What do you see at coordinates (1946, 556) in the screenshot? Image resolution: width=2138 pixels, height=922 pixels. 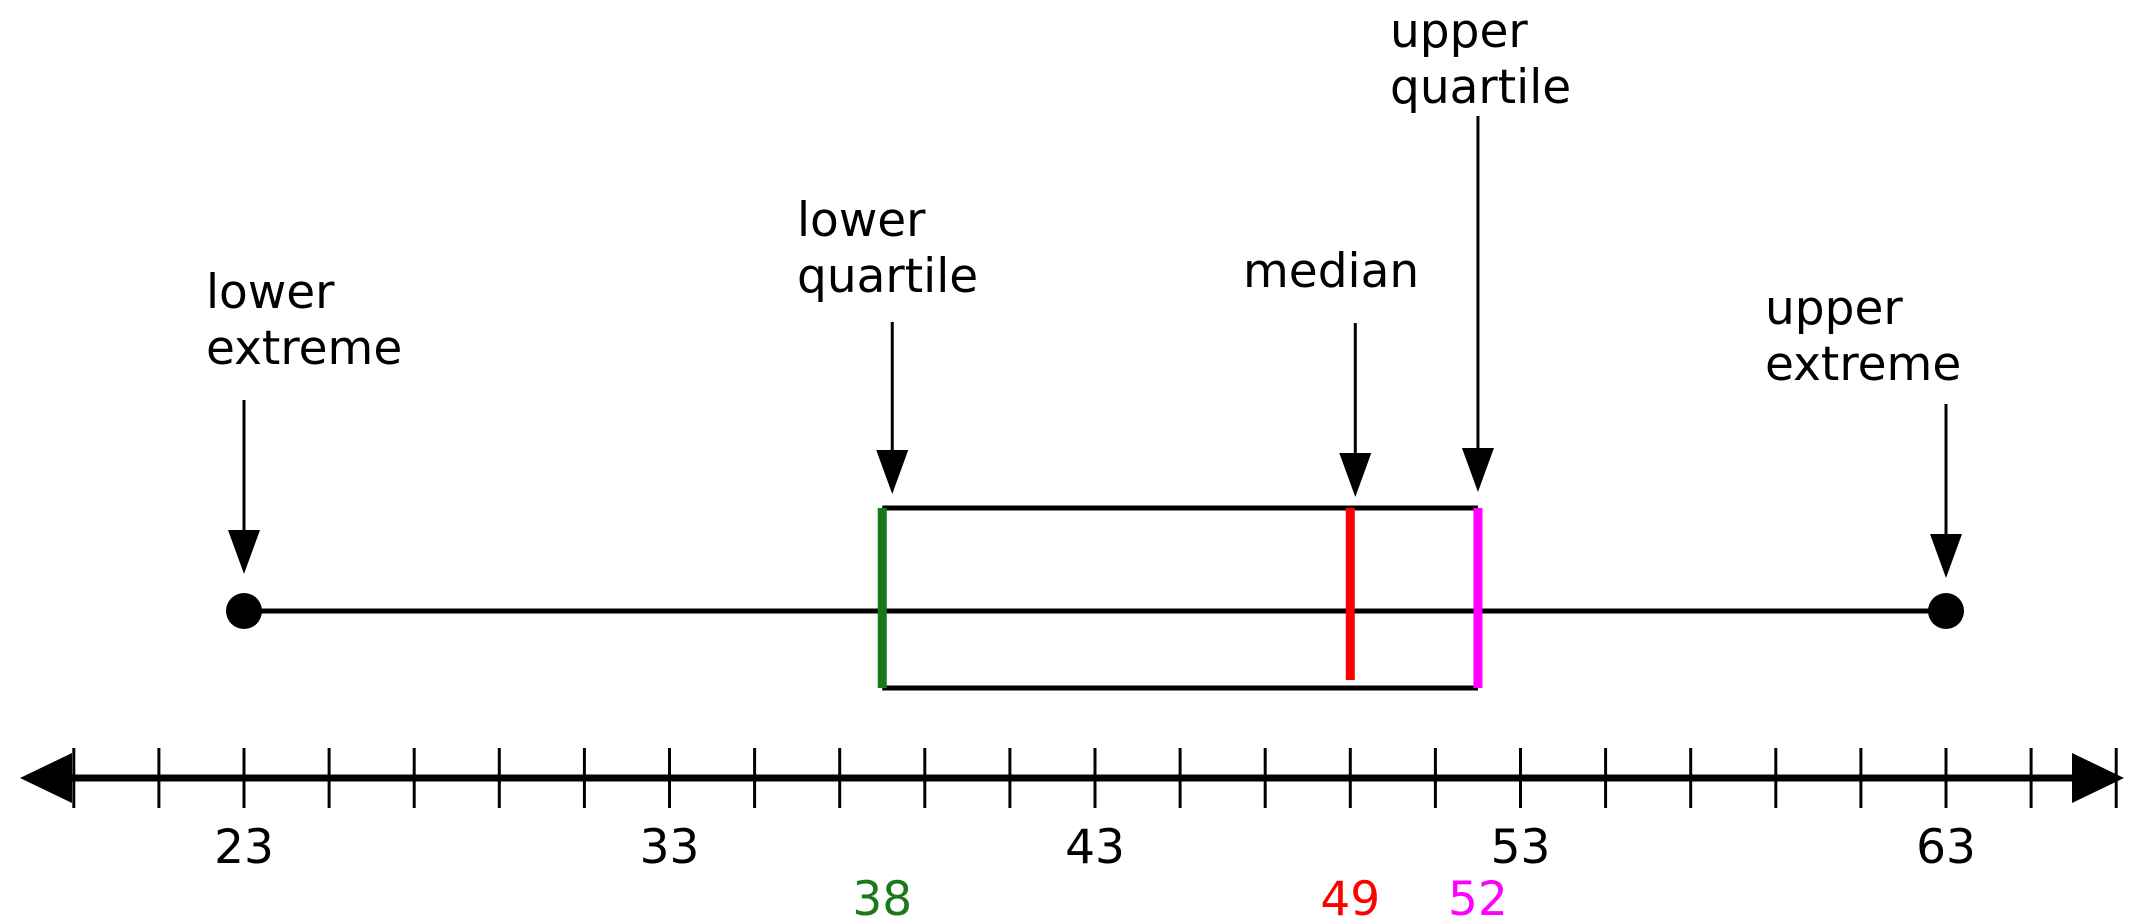 I see `annotation-arrow-head-max` at bounding box center [1946, 556].